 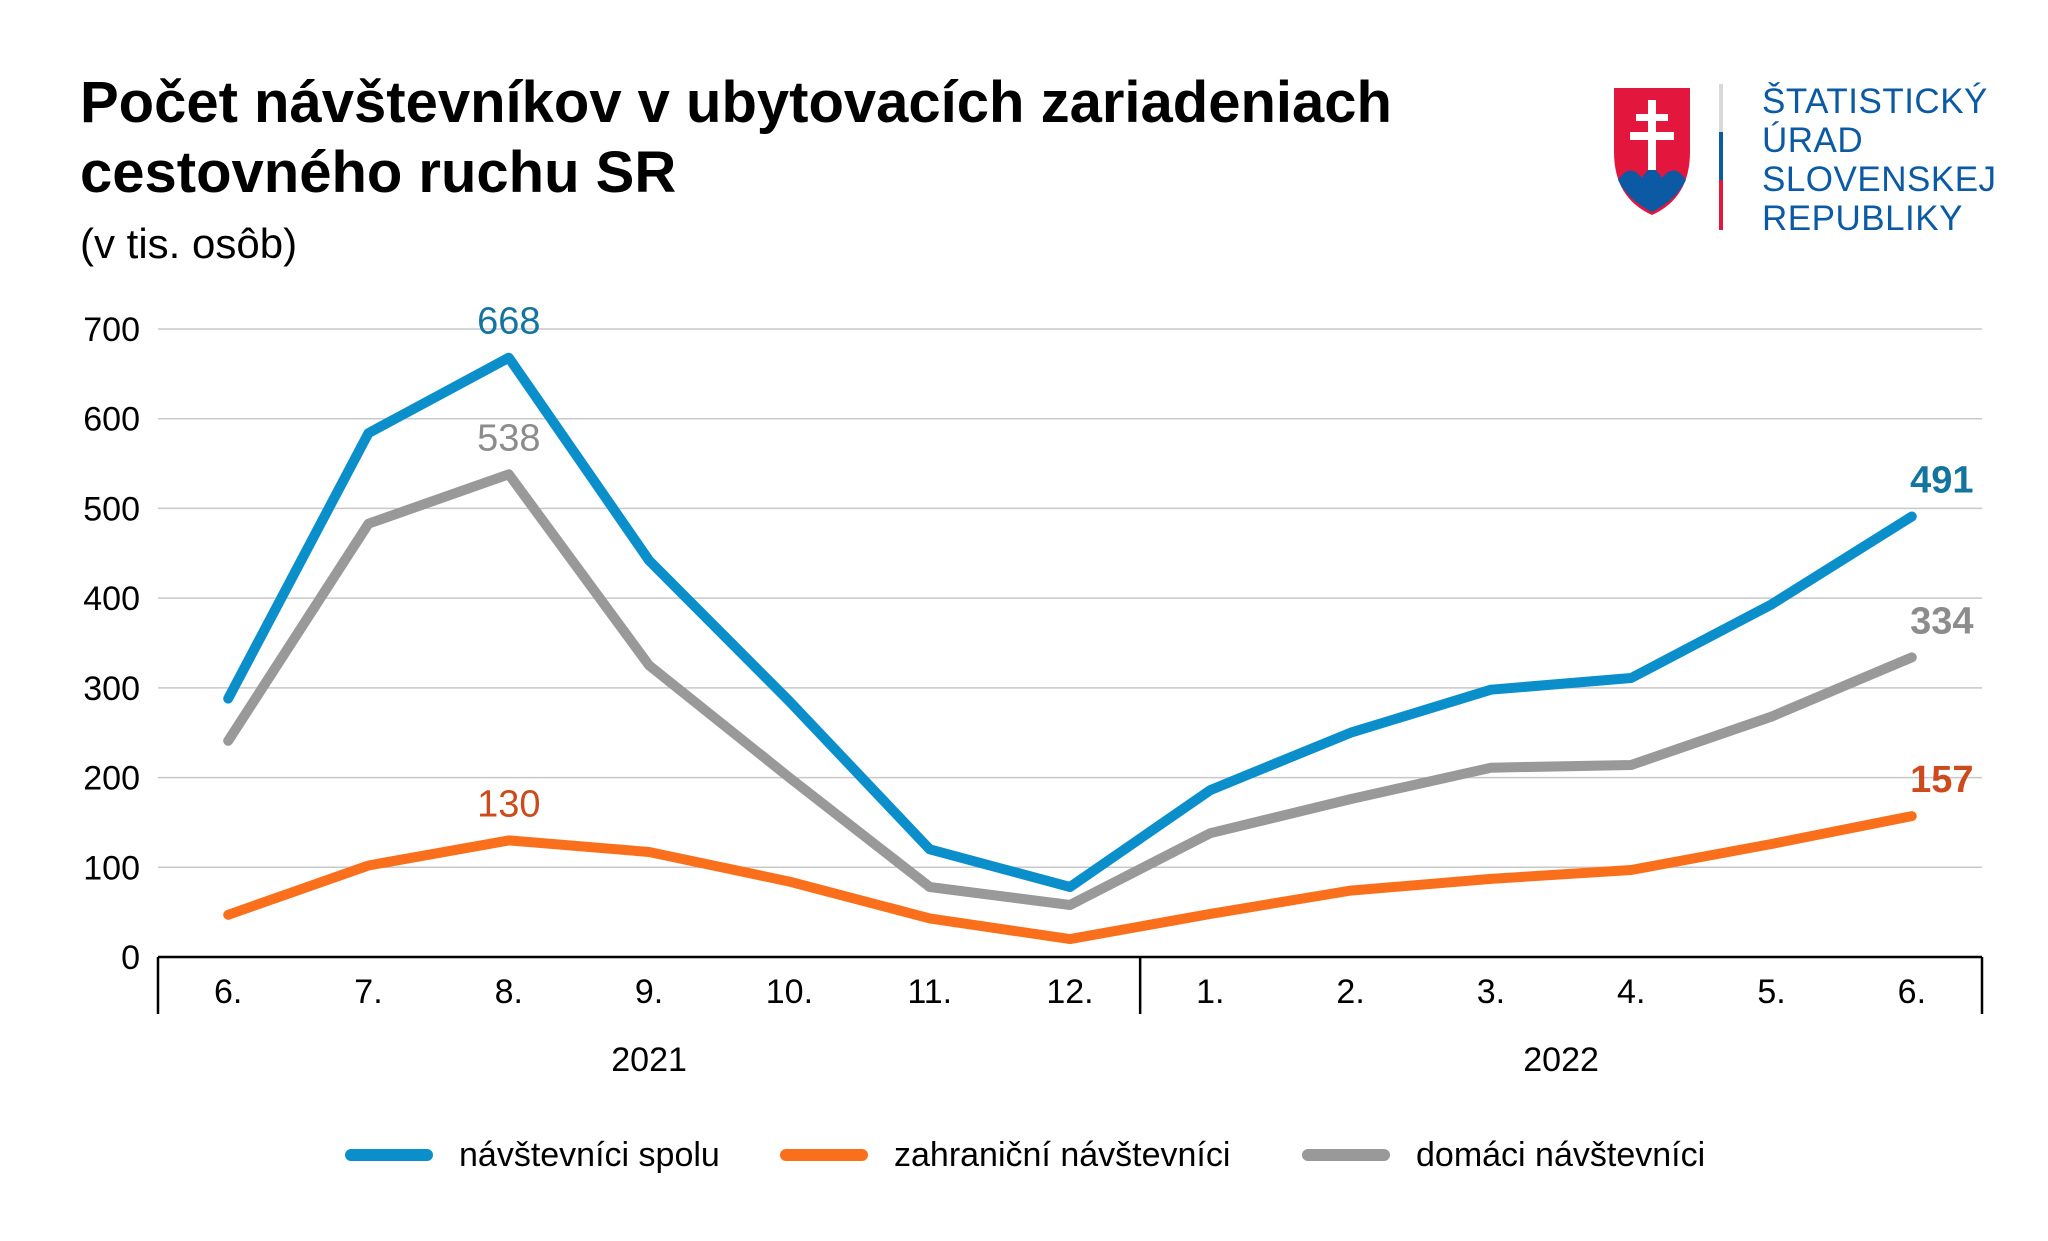 What do you see at coordinates (1862, 218) in the screenshot?
I see `logo-line-4: REPUBLIKY` at bounding box center [1862, 218].